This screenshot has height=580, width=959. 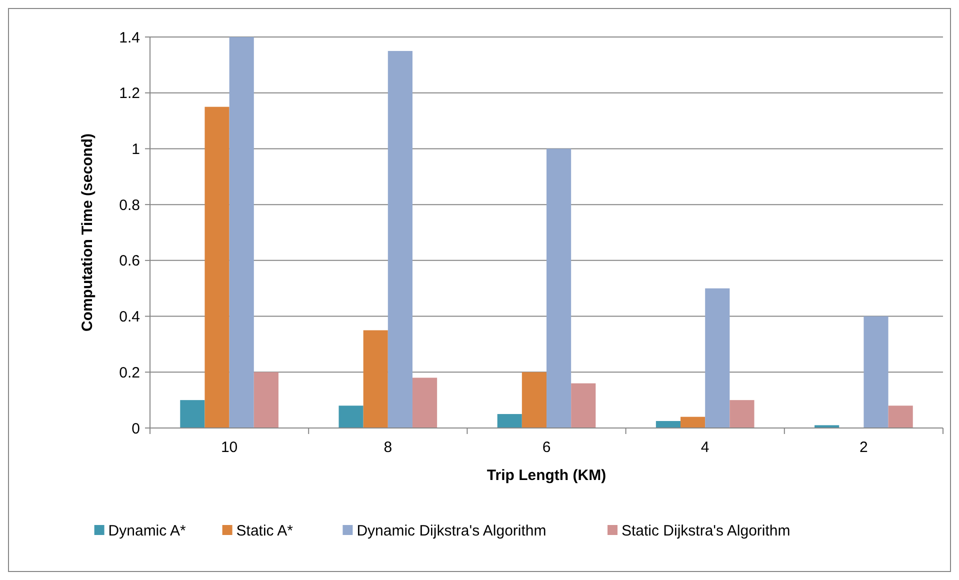 I want to click on y-axis-title: Computation Time (second), so click(x=87, y=232).